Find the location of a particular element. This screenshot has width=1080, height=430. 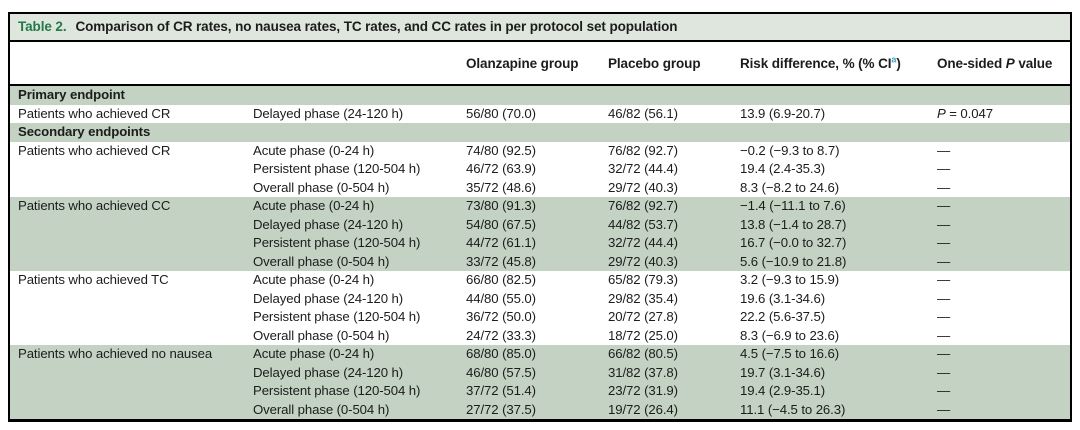

olanzapine-cell: 44/80 (55.0) is located at coordinates (501, 298).